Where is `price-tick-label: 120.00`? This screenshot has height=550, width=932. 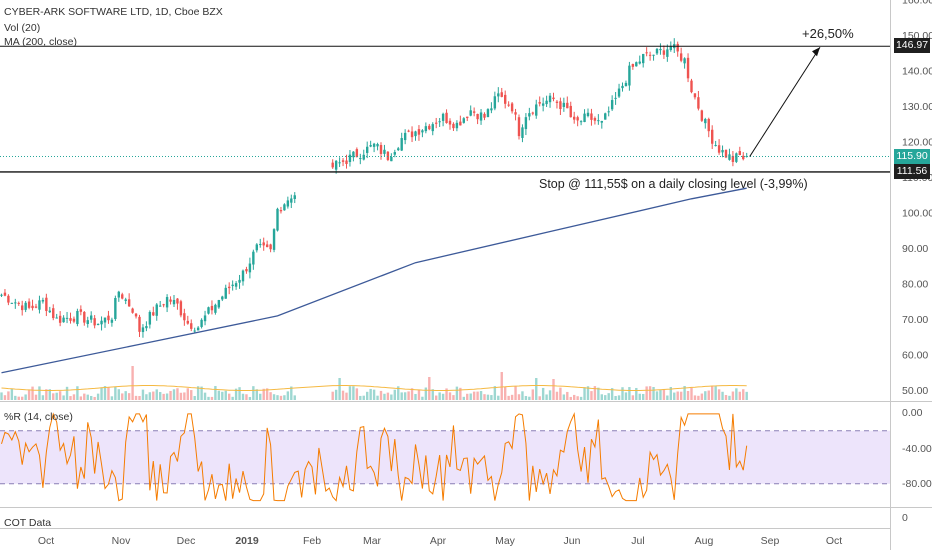
price-tick-label: 120.00 is located at coordinates (917, 143).